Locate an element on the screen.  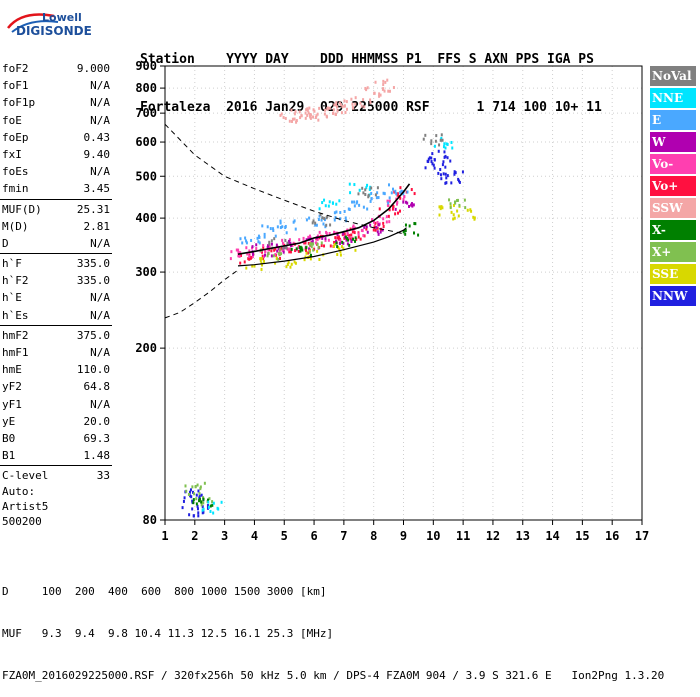
param-value: 0.43 is located at coordinates (97, 137).